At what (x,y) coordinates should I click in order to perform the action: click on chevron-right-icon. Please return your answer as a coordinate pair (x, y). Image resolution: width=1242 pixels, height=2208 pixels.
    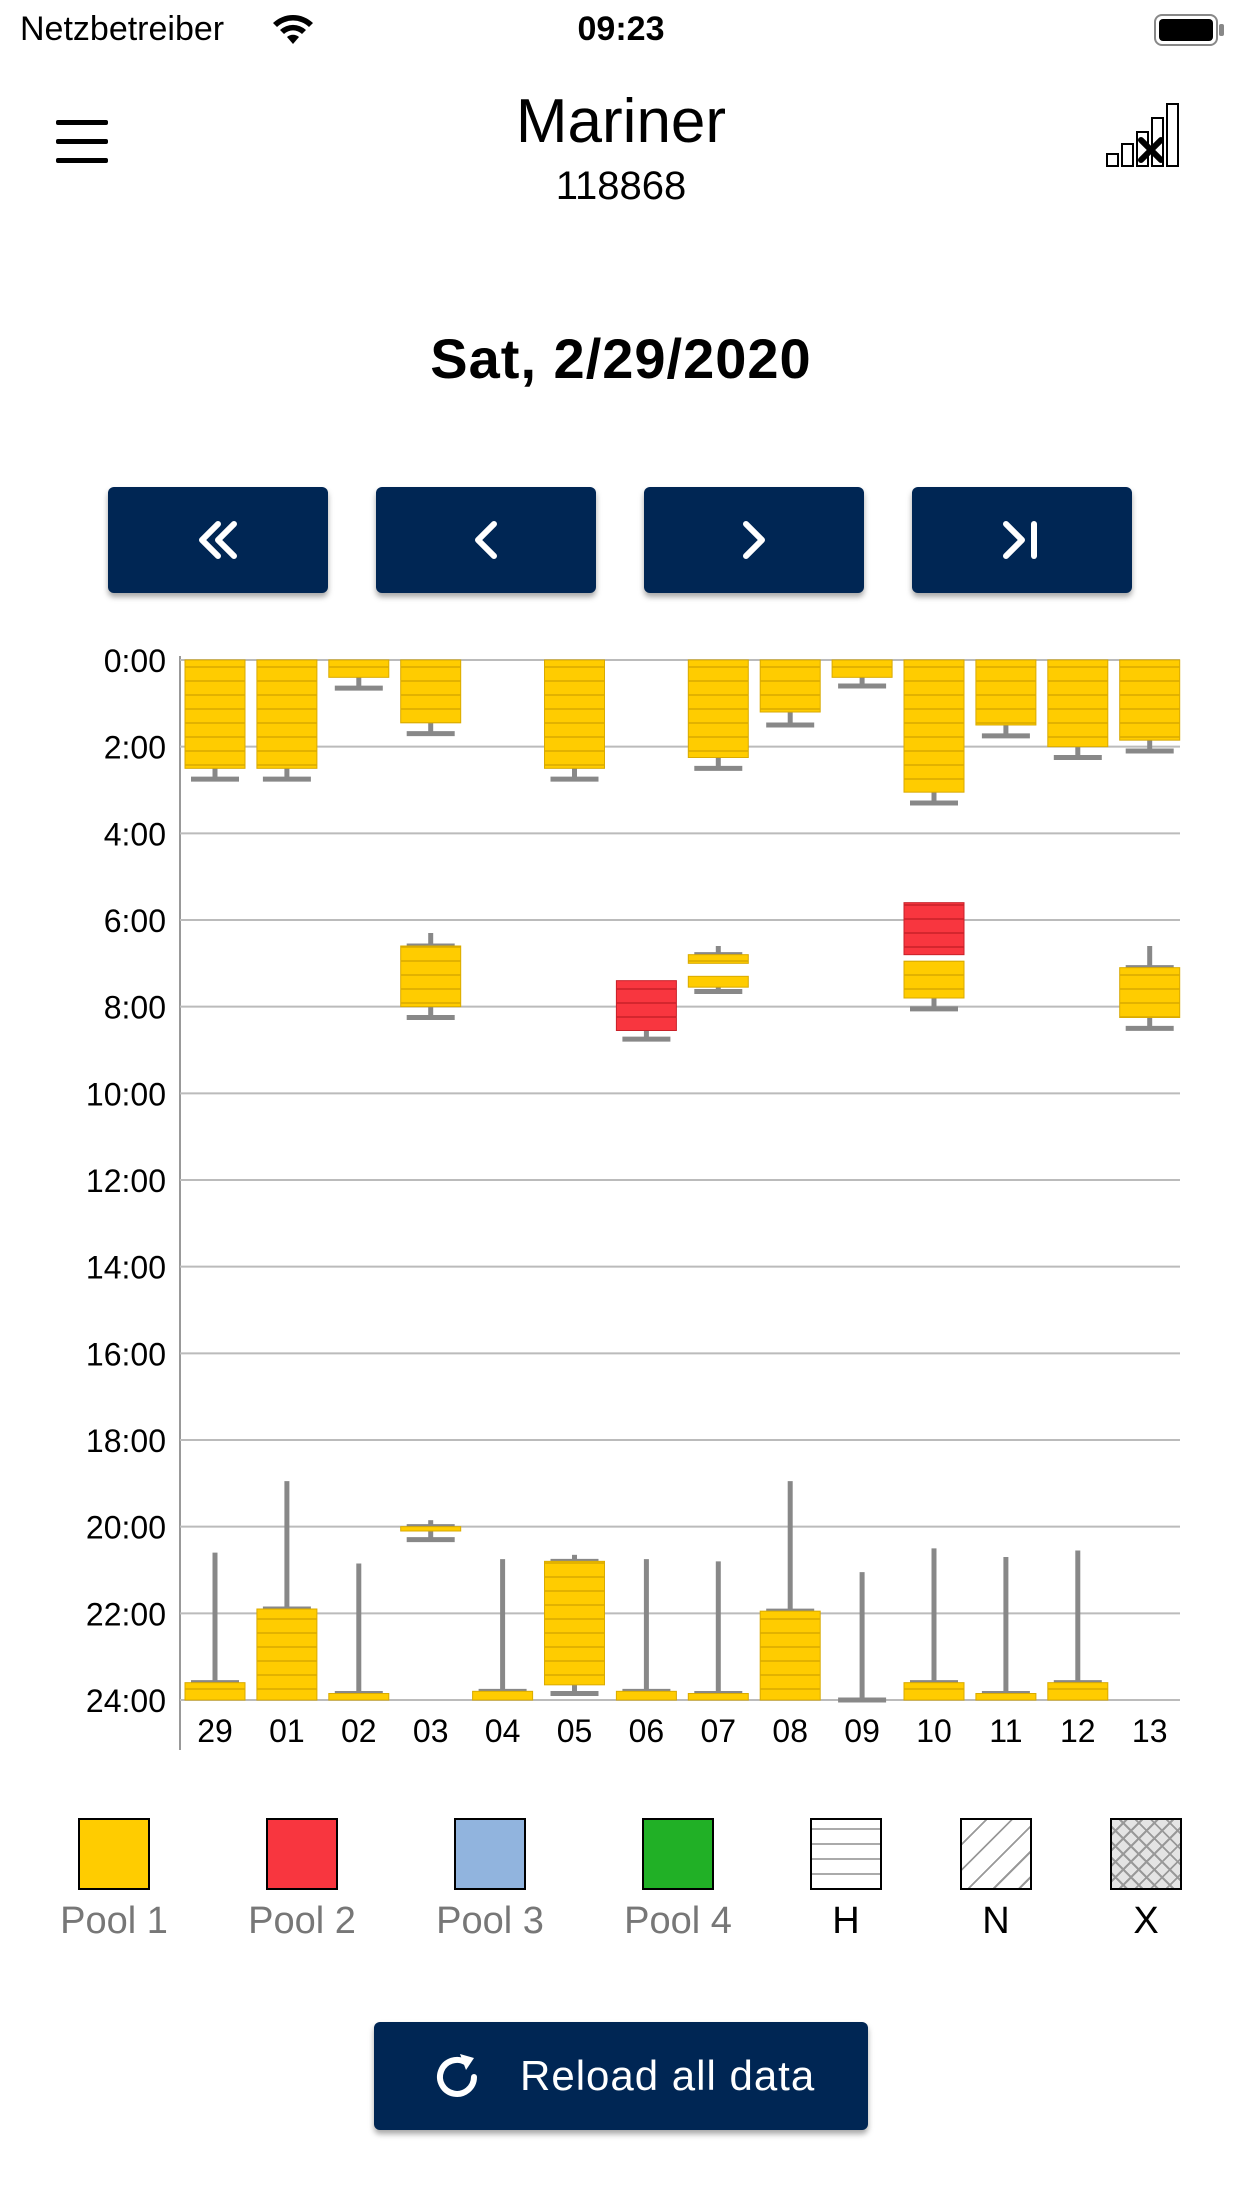
    Looking at the image, I should click on (754, 540).